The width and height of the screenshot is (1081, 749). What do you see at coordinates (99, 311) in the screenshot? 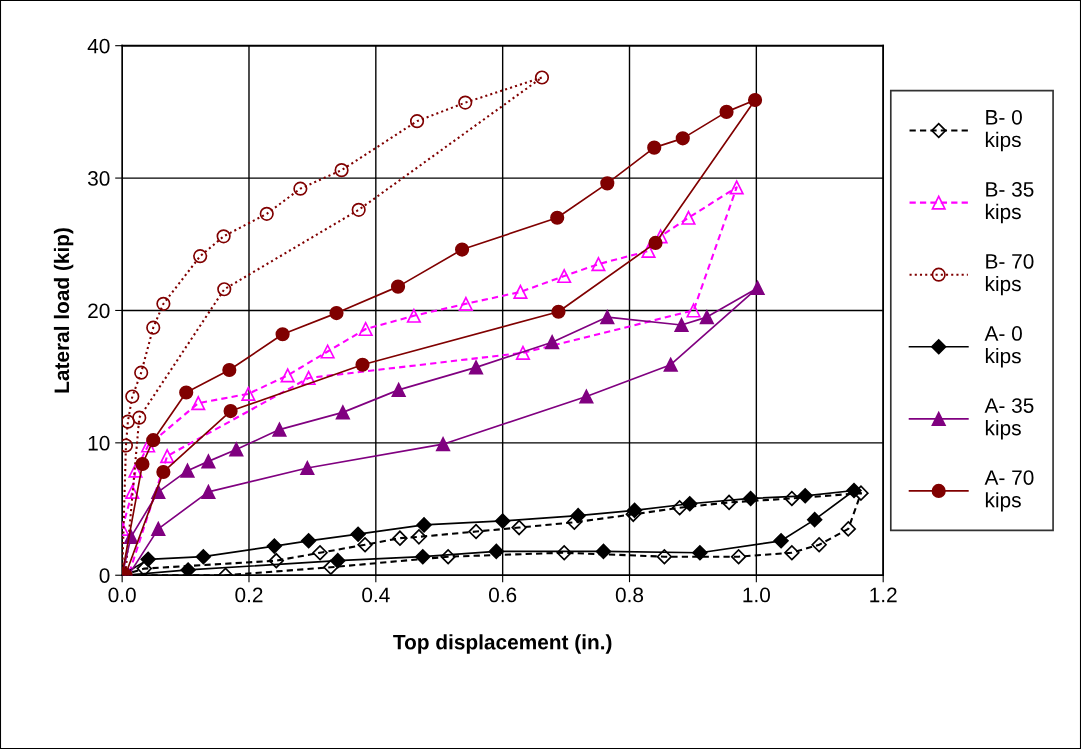
I see `y-tick-label: 20` at bounding box center [99, 311].